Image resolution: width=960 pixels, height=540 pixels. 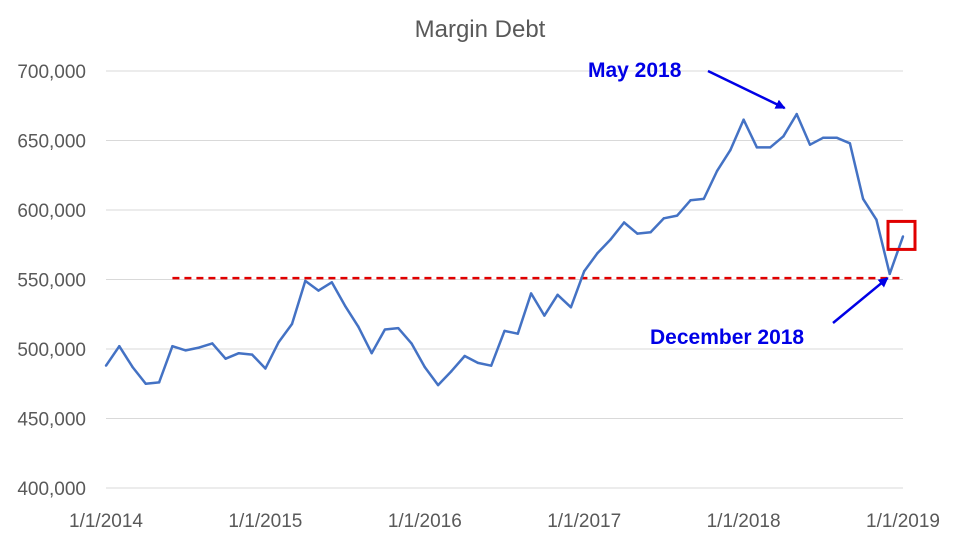 I want to click on y-tick-label: 500,000, so click(x=51, y=350).